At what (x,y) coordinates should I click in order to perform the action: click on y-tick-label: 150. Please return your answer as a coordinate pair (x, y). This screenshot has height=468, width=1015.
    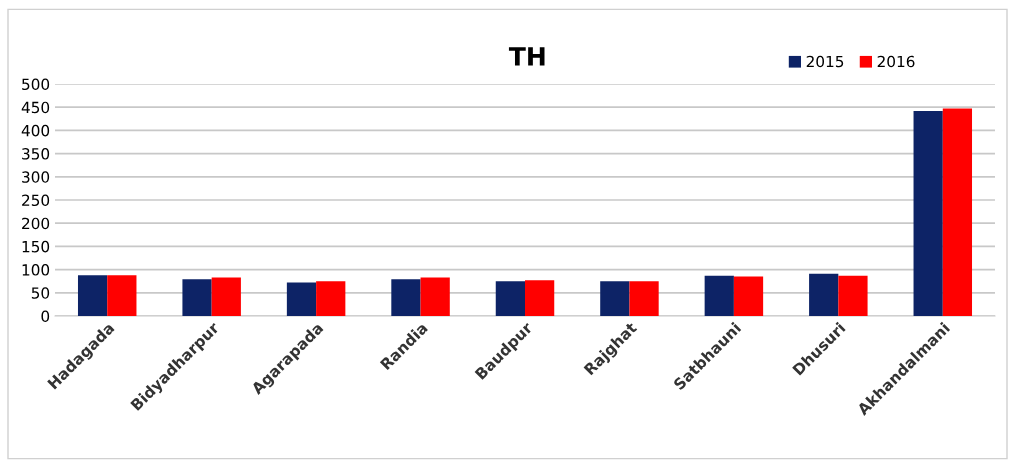
    Looking at the image, I should click on (36, 246).